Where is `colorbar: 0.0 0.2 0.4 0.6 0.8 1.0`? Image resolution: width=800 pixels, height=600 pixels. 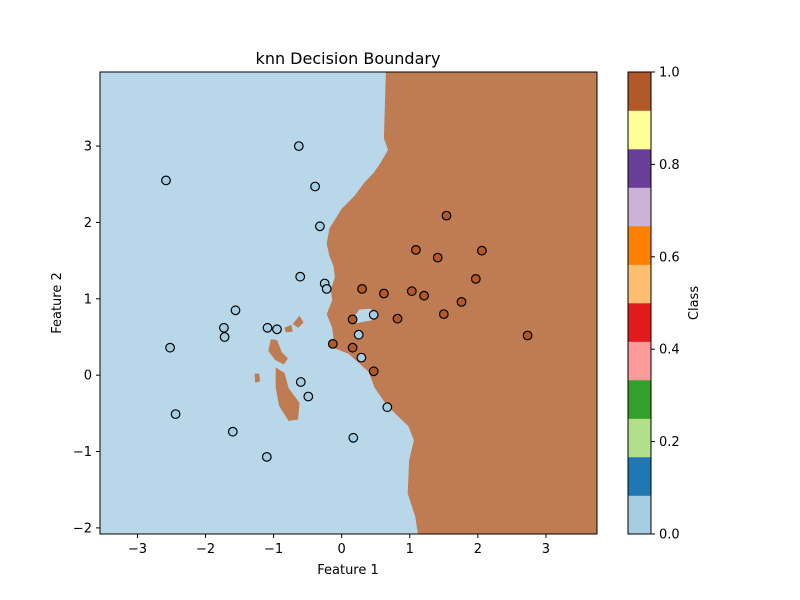
colorbar: 0.0 0.2 0.4 0.6 0.8 1.0 is located at coordinates (653, 304).